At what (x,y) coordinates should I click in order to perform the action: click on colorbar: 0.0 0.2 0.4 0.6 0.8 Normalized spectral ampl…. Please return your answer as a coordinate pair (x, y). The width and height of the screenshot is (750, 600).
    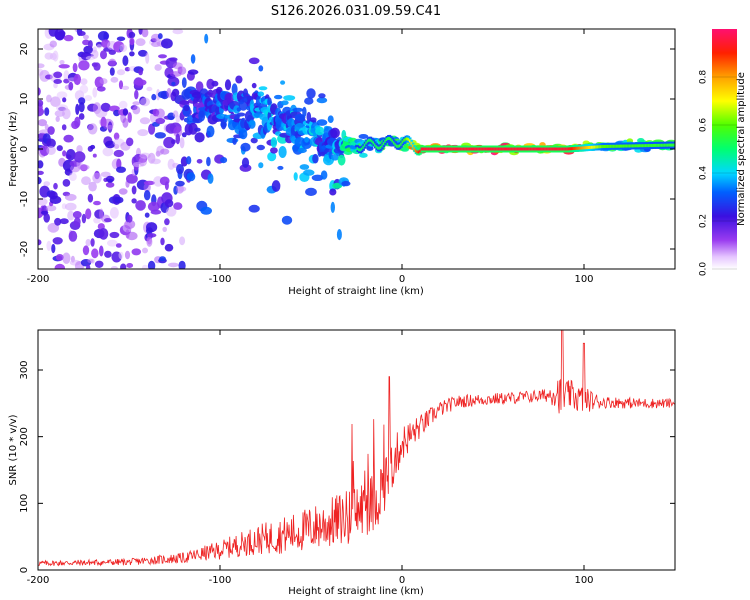
    Looking at the image, I should click on (723, 153).